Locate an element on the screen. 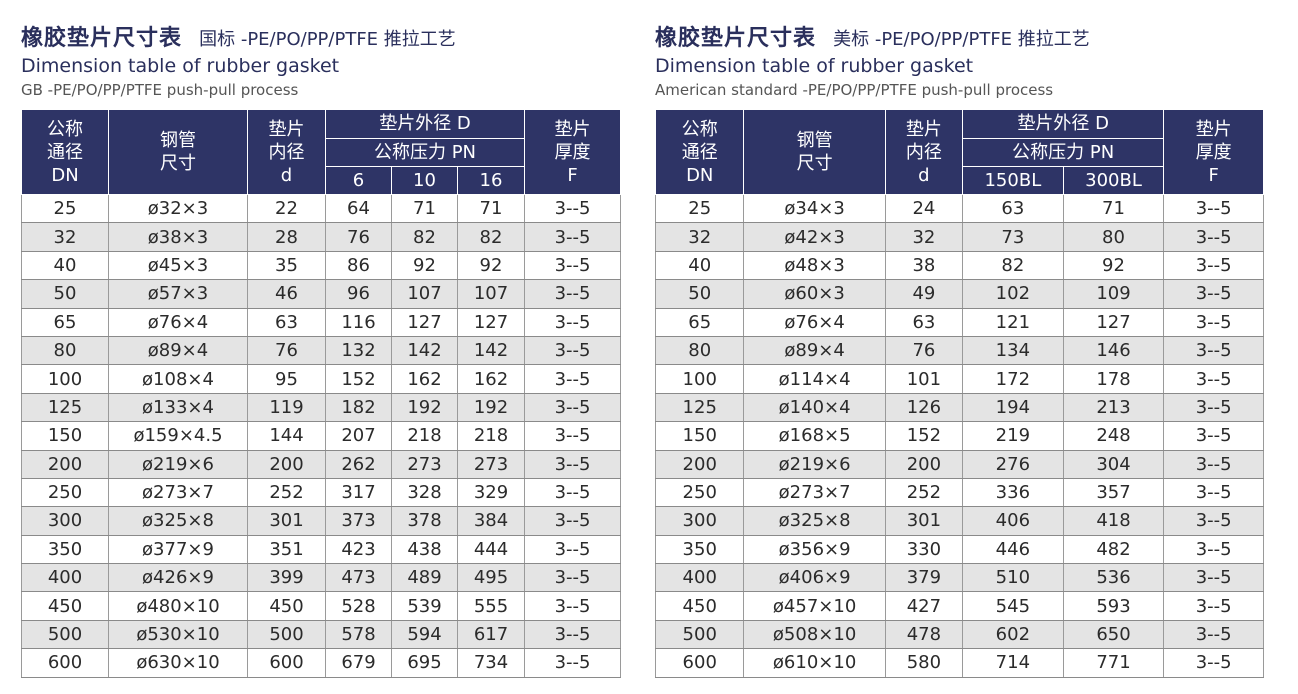 The width and height of the screenshot is (1298, 694). table-row: 125 ø140×4 126 194 213 3--5 is located at coordinates (959, 408).